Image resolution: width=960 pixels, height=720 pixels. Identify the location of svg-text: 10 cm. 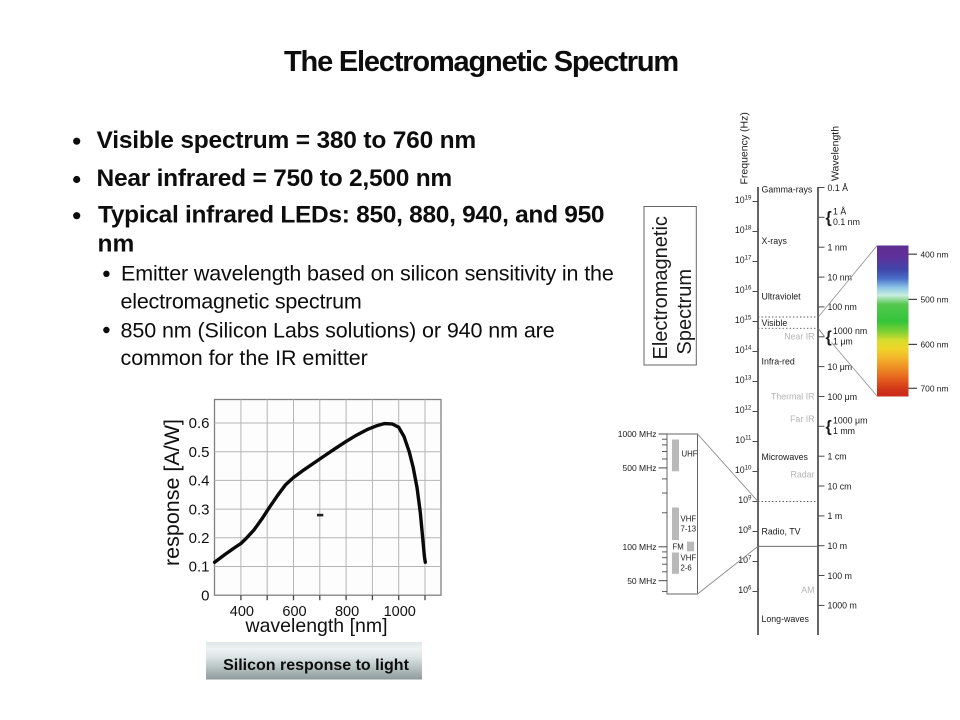
(840, 486).